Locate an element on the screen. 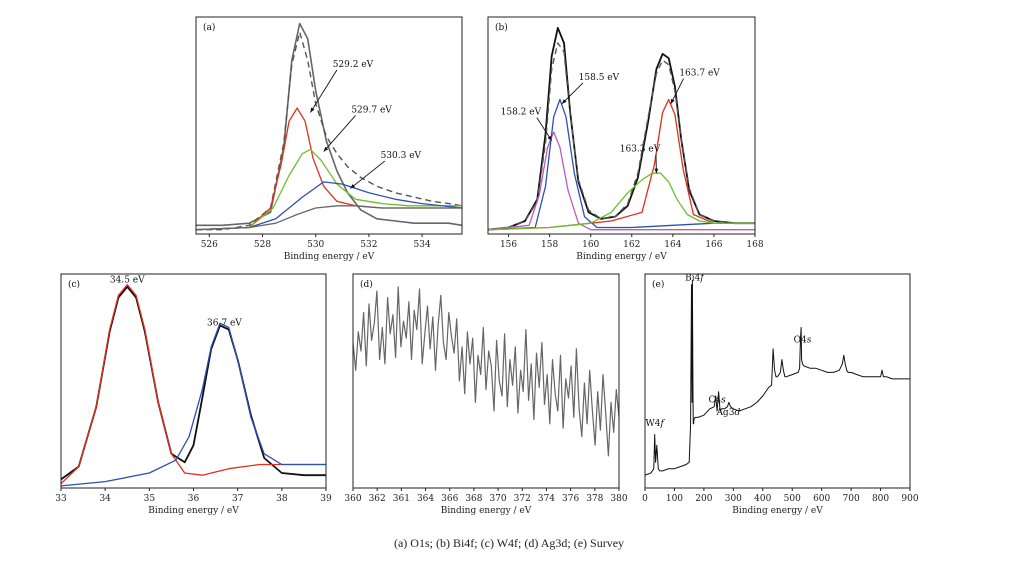  x-tick-label: 372 is located at coordinates (522, 499).